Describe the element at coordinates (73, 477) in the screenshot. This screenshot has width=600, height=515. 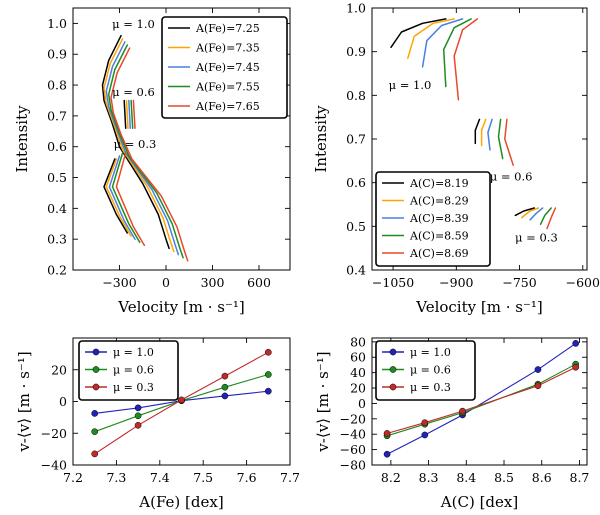
I see `x-tick-label: 7.2` at that location.